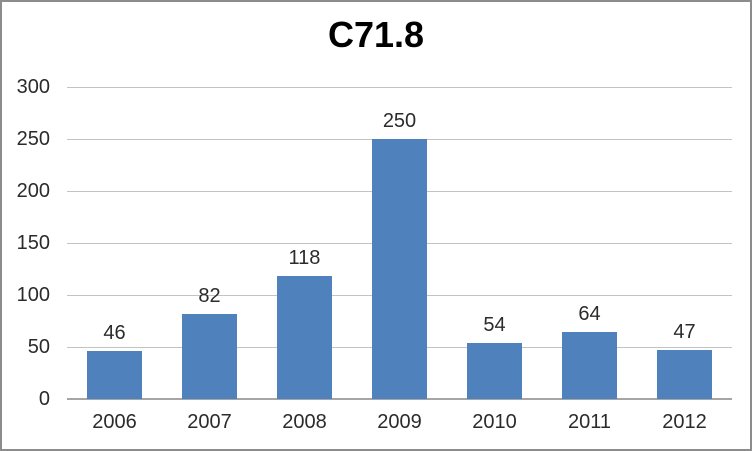 The image size is (752, 451). What do you see at coordinates (33, 295) in the screenshot?
I see `y-tick-label: 100` at bounding box center [33, 295].